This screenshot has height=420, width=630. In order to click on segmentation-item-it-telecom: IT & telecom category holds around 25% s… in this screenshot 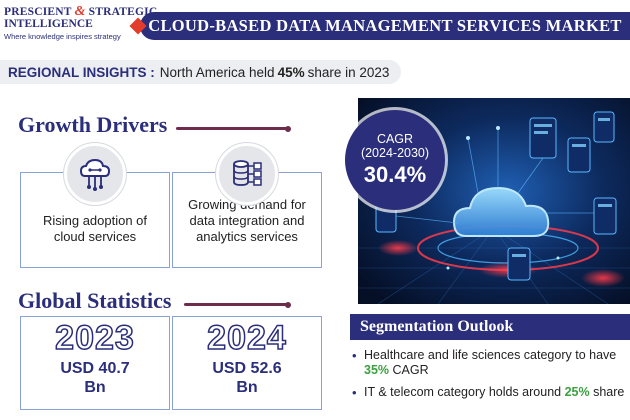, I will do `click(489, 392)`.